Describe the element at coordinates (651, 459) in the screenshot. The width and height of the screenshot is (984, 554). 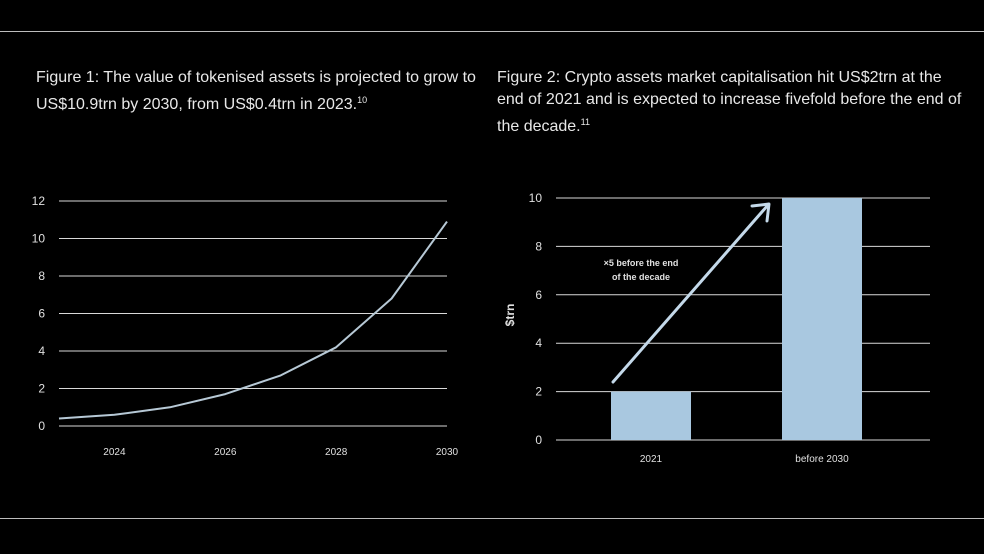
I see `x-tick-label: 2021` at that location.